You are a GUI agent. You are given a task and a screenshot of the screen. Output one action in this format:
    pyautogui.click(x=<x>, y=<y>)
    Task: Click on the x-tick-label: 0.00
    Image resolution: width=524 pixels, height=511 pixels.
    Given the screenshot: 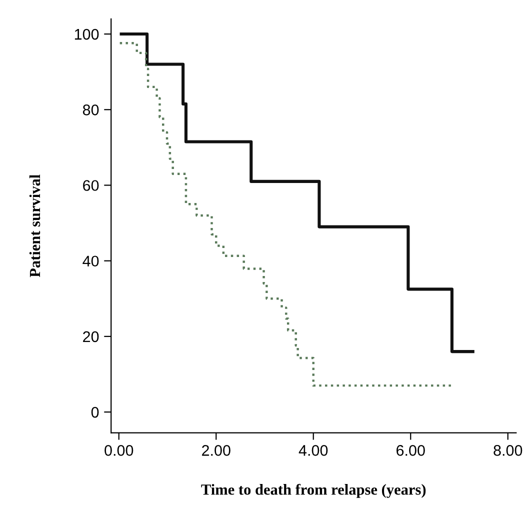 What is the action you would take?
    pyautogui.click(x=119, y=450)
    